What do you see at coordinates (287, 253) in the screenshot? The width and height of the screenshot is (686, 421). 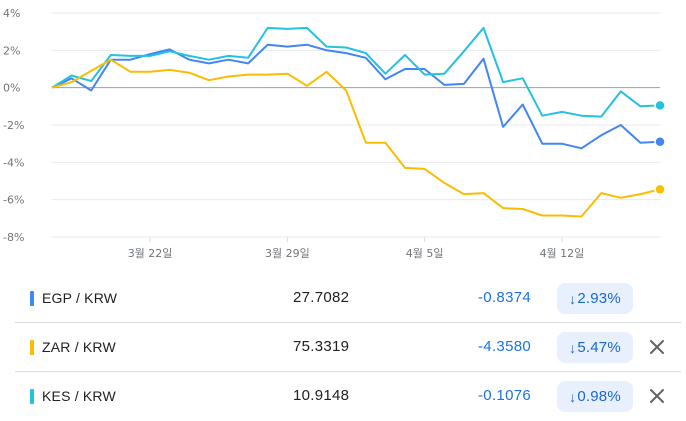 I see `x-tick-label: 3월 29일` at bounding box center [287, 253].